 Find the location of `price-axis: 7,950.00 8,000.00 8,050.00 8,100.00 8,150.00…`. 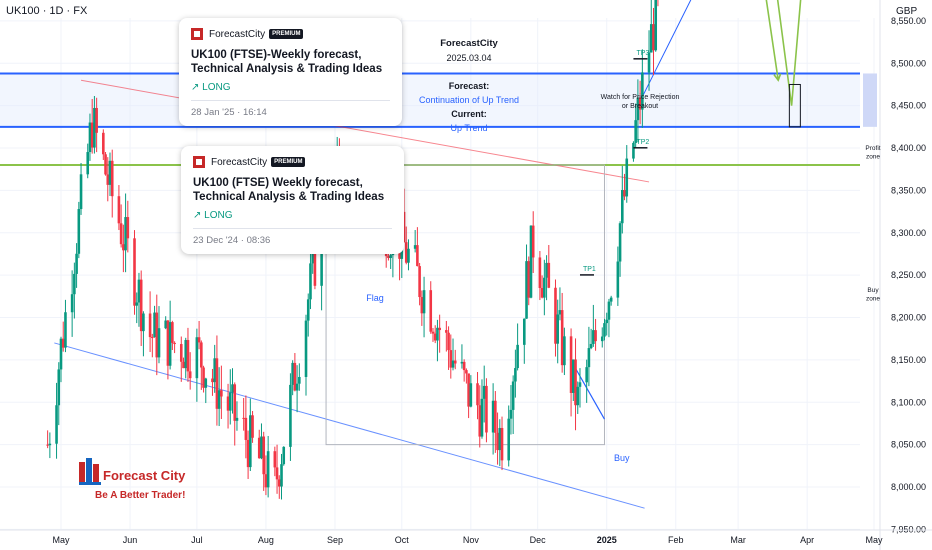

price-axis: 7,950.00 8,000.00 8,050.00 8,100.00 8,150.00… is located at coordinates (905, 275).